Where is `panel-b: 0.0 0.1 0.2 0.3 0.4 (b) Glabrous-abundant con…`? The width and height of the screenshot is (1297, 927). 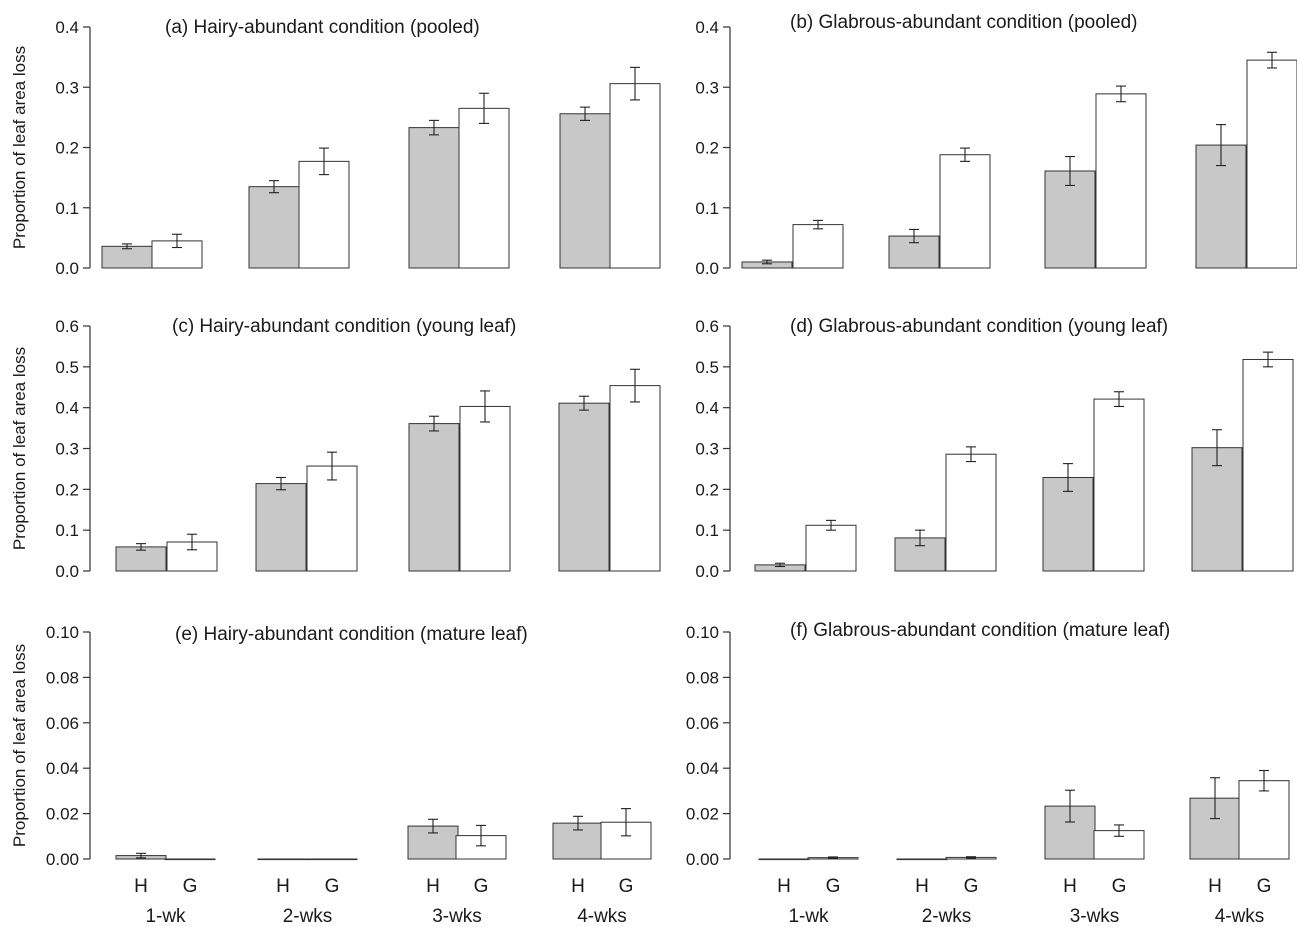 panel-b: 0.0 0.1 0.2 0.3 0.4 (b) Glabrous-abundant con… is located at coordinates (996, 145).